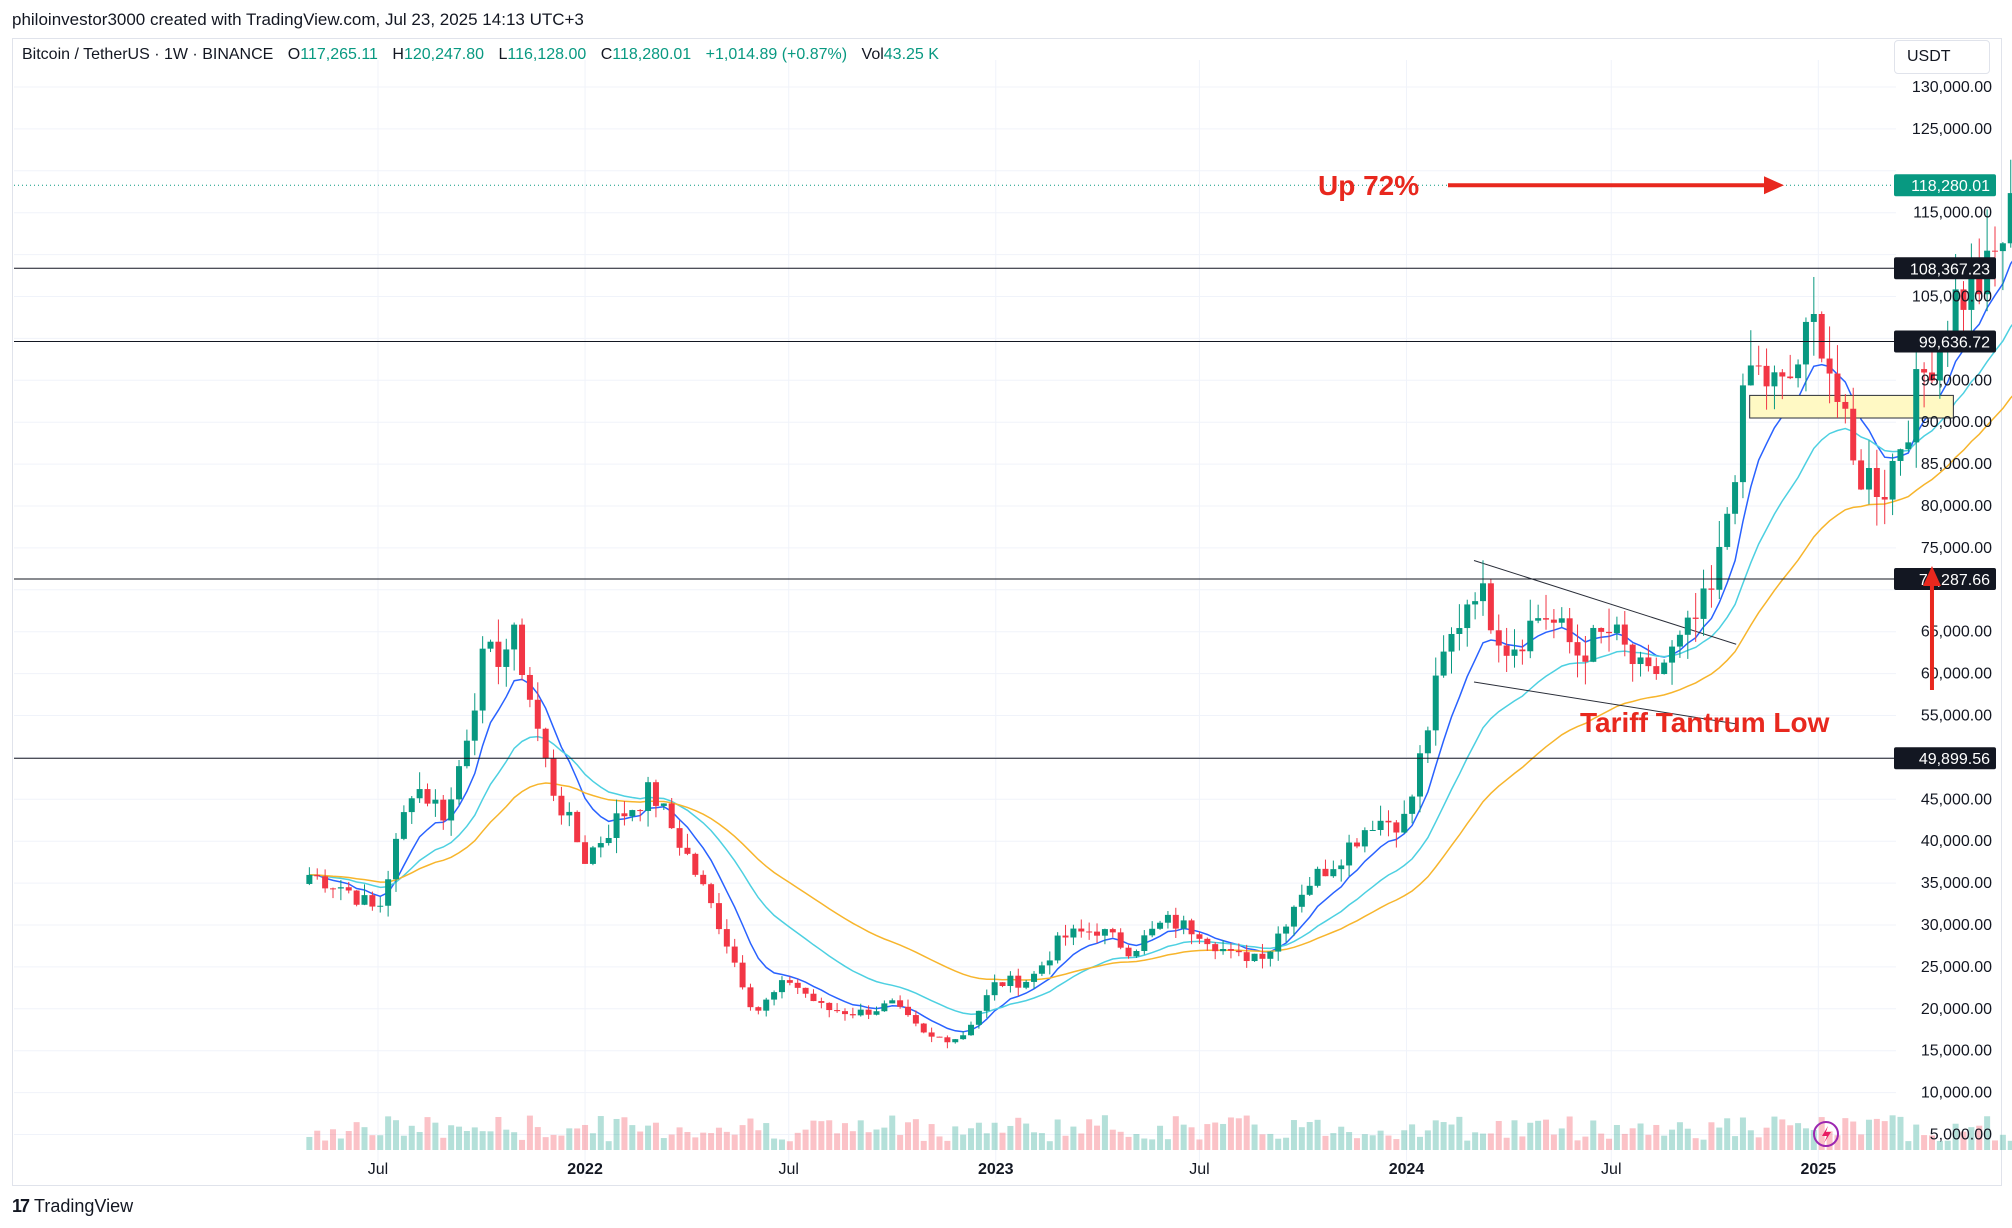 The image size is (2012, 1228). I want to click on low-value: 116,128.00, so click(547, 54).